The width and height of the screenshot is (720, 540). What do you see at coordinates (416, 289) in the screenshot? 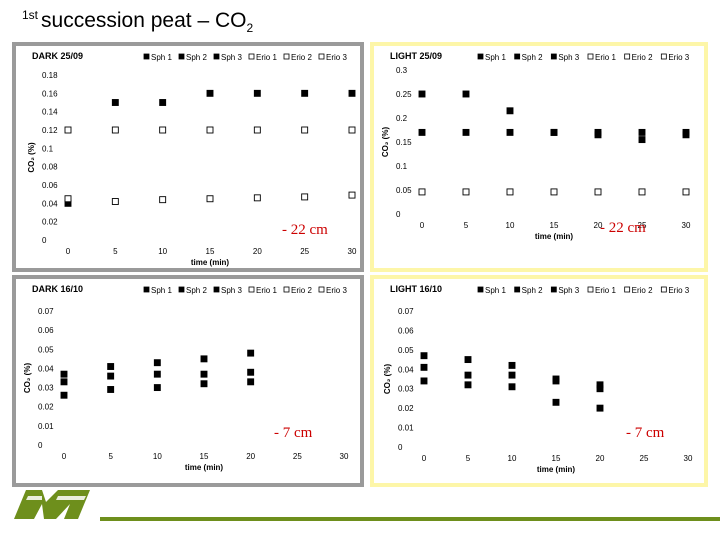
I see `chart-title: LIGHT 16/10` at bounding box center [416, 289].